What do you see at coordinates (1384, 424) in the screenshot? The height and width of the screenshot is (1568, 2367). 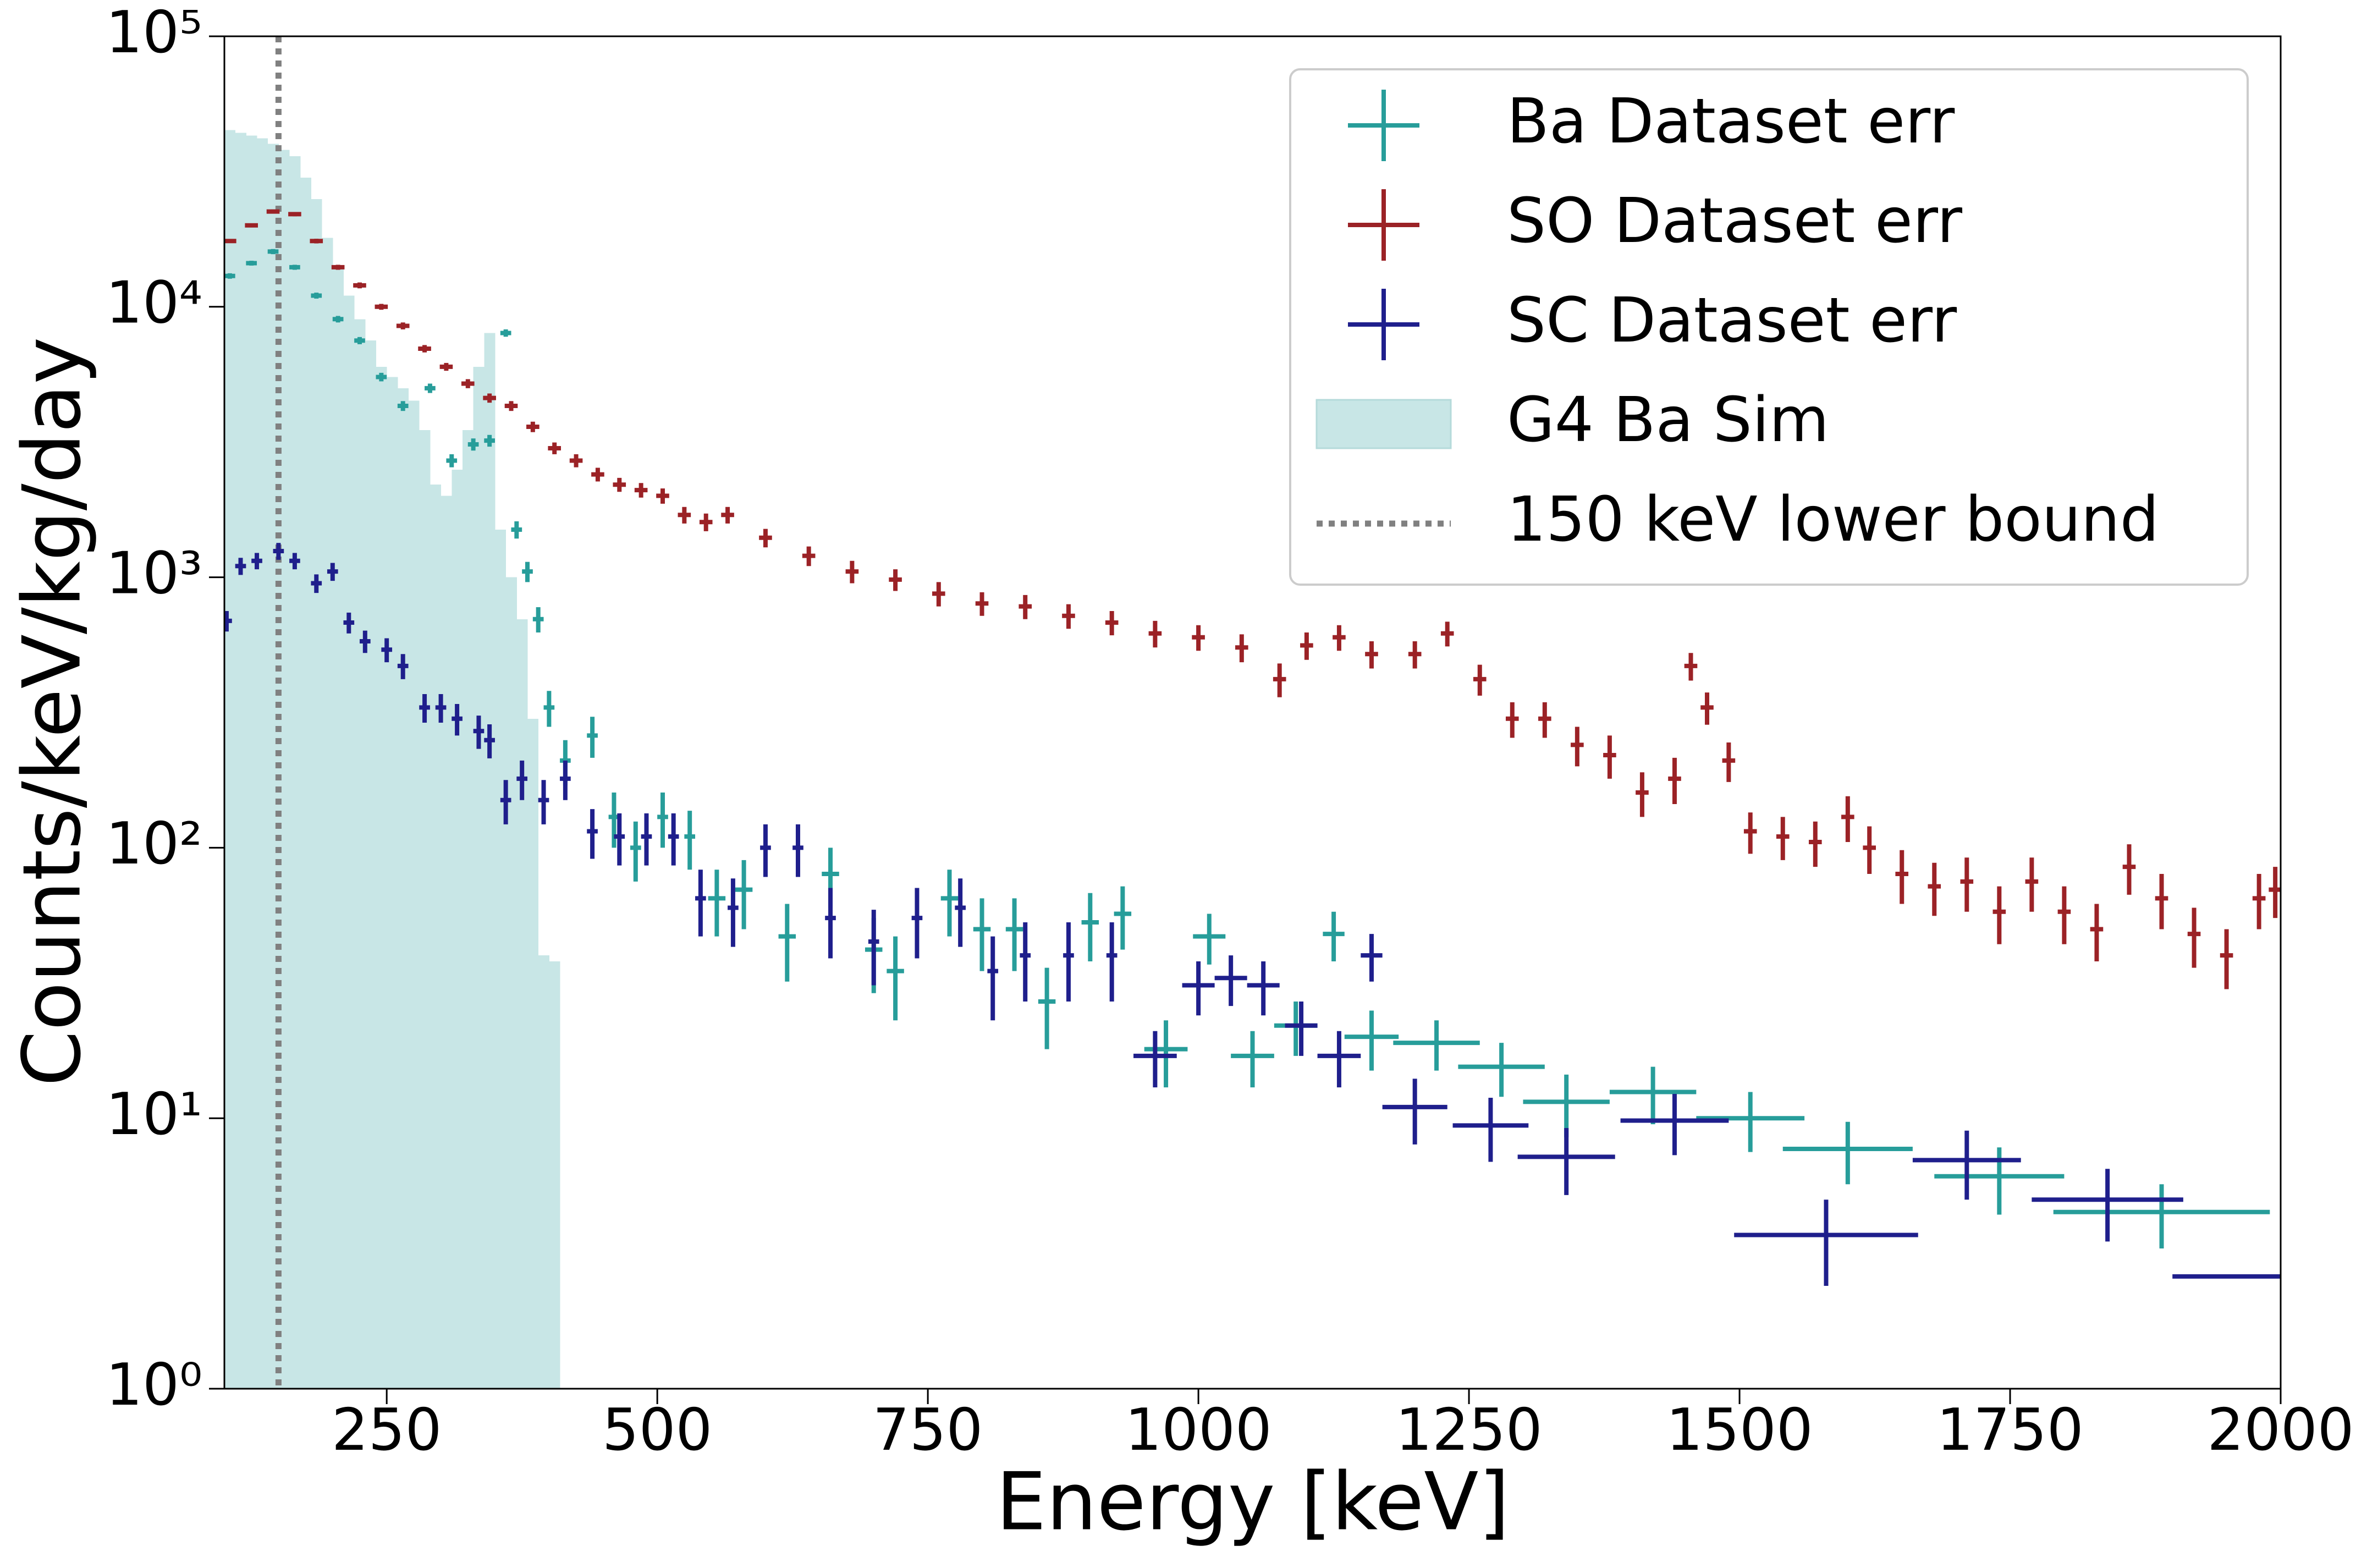 I see `legend-marker` at bounding box center [1384, 424].